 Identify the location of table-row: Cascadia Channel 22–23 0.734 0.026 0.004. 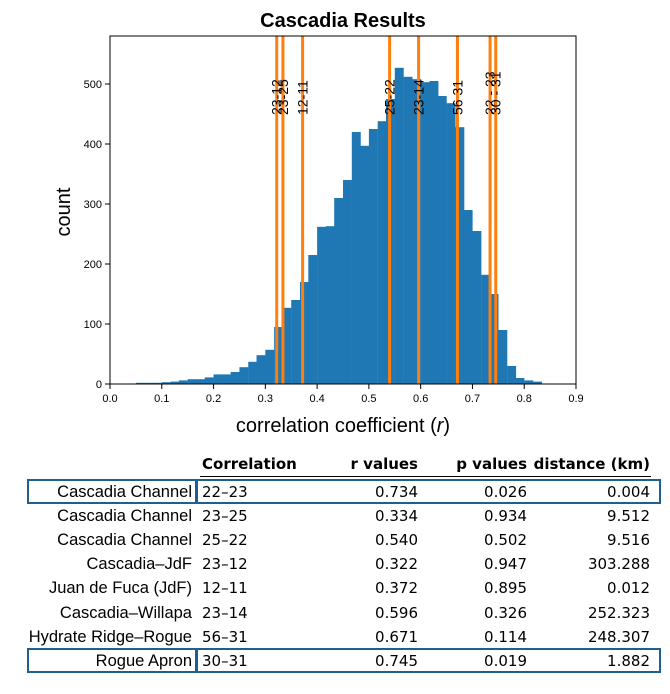
(335, 492).